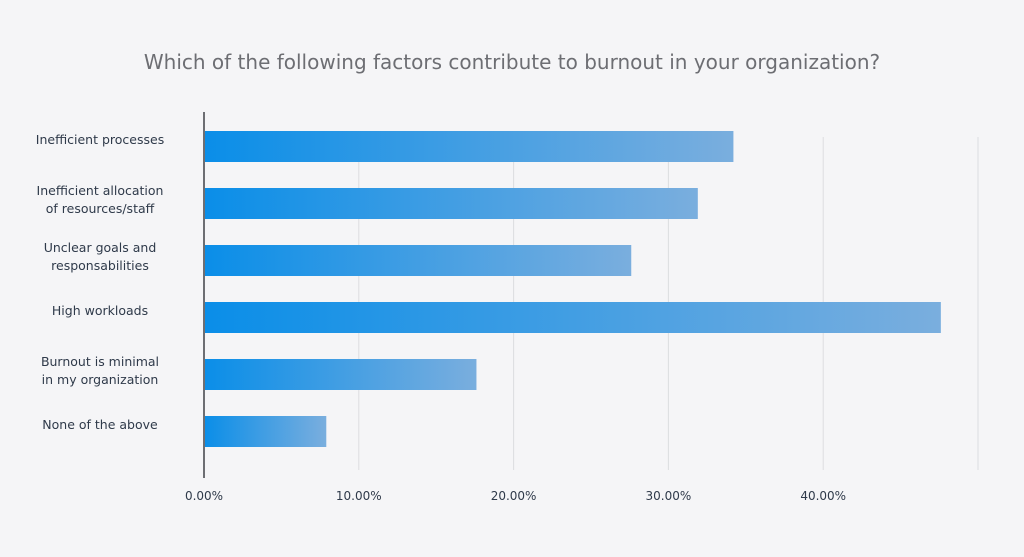 Image resolution: width=1024 pixels, height=557 pixels. Describe the element at coordinates (100, 139) in the screenshot. I see `category-label-0: Inefficient processes` at that location.